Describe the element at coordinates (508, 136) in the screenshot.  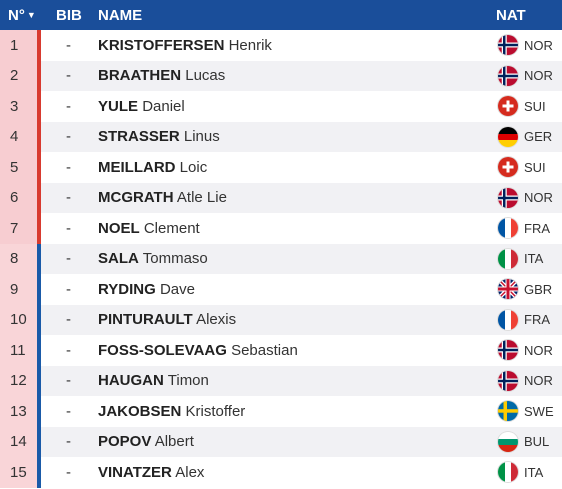
I see `germany-flag-icon` at that location.